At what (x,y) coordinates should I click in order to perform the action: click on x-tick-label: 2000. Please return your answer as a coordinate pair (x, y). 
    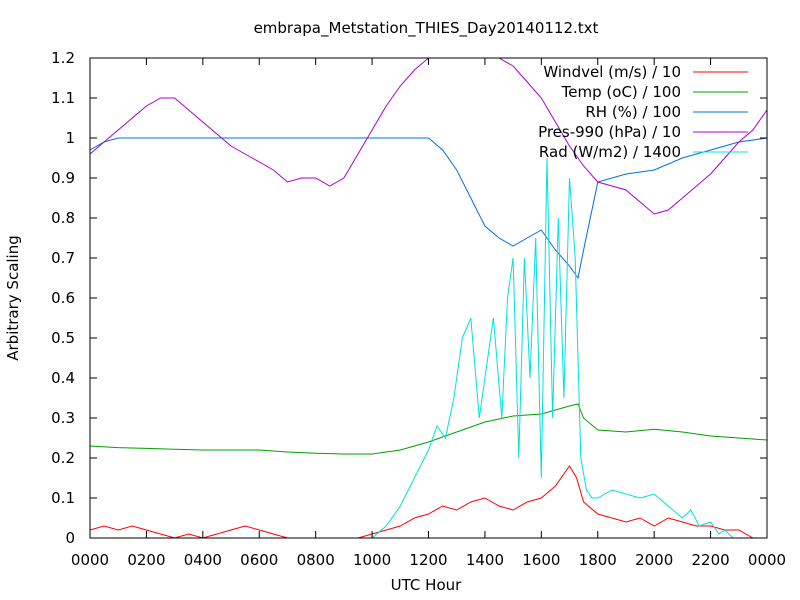
    Looking at the image, I should click on (654, 560).